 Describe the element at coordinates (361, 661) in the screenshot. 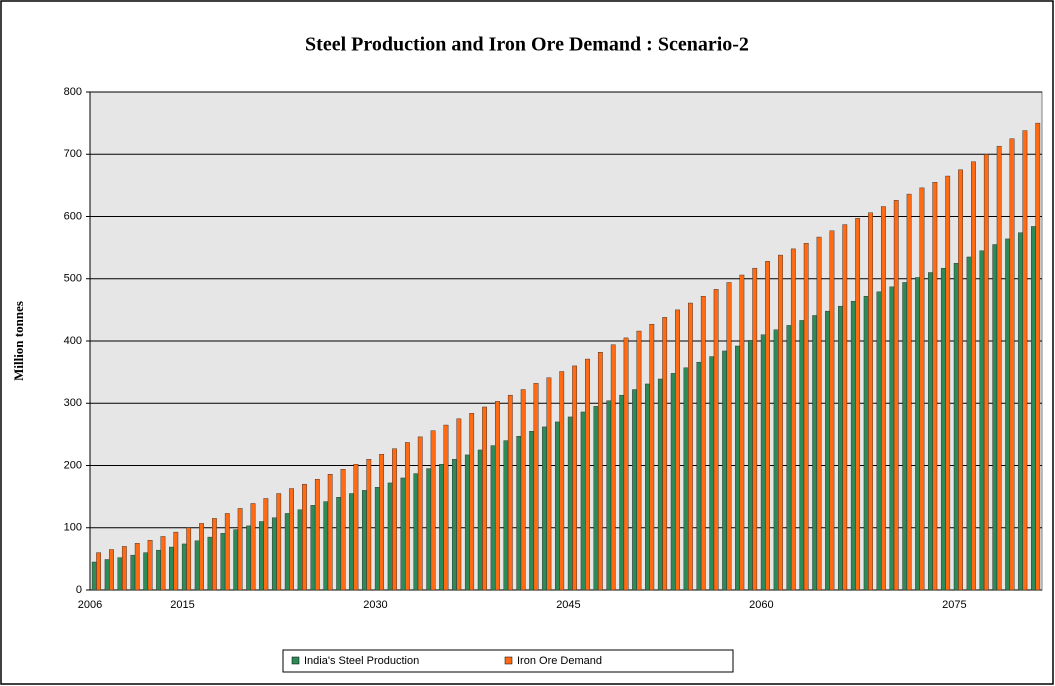

I see `legend-label: India's Steel Production` at that location.